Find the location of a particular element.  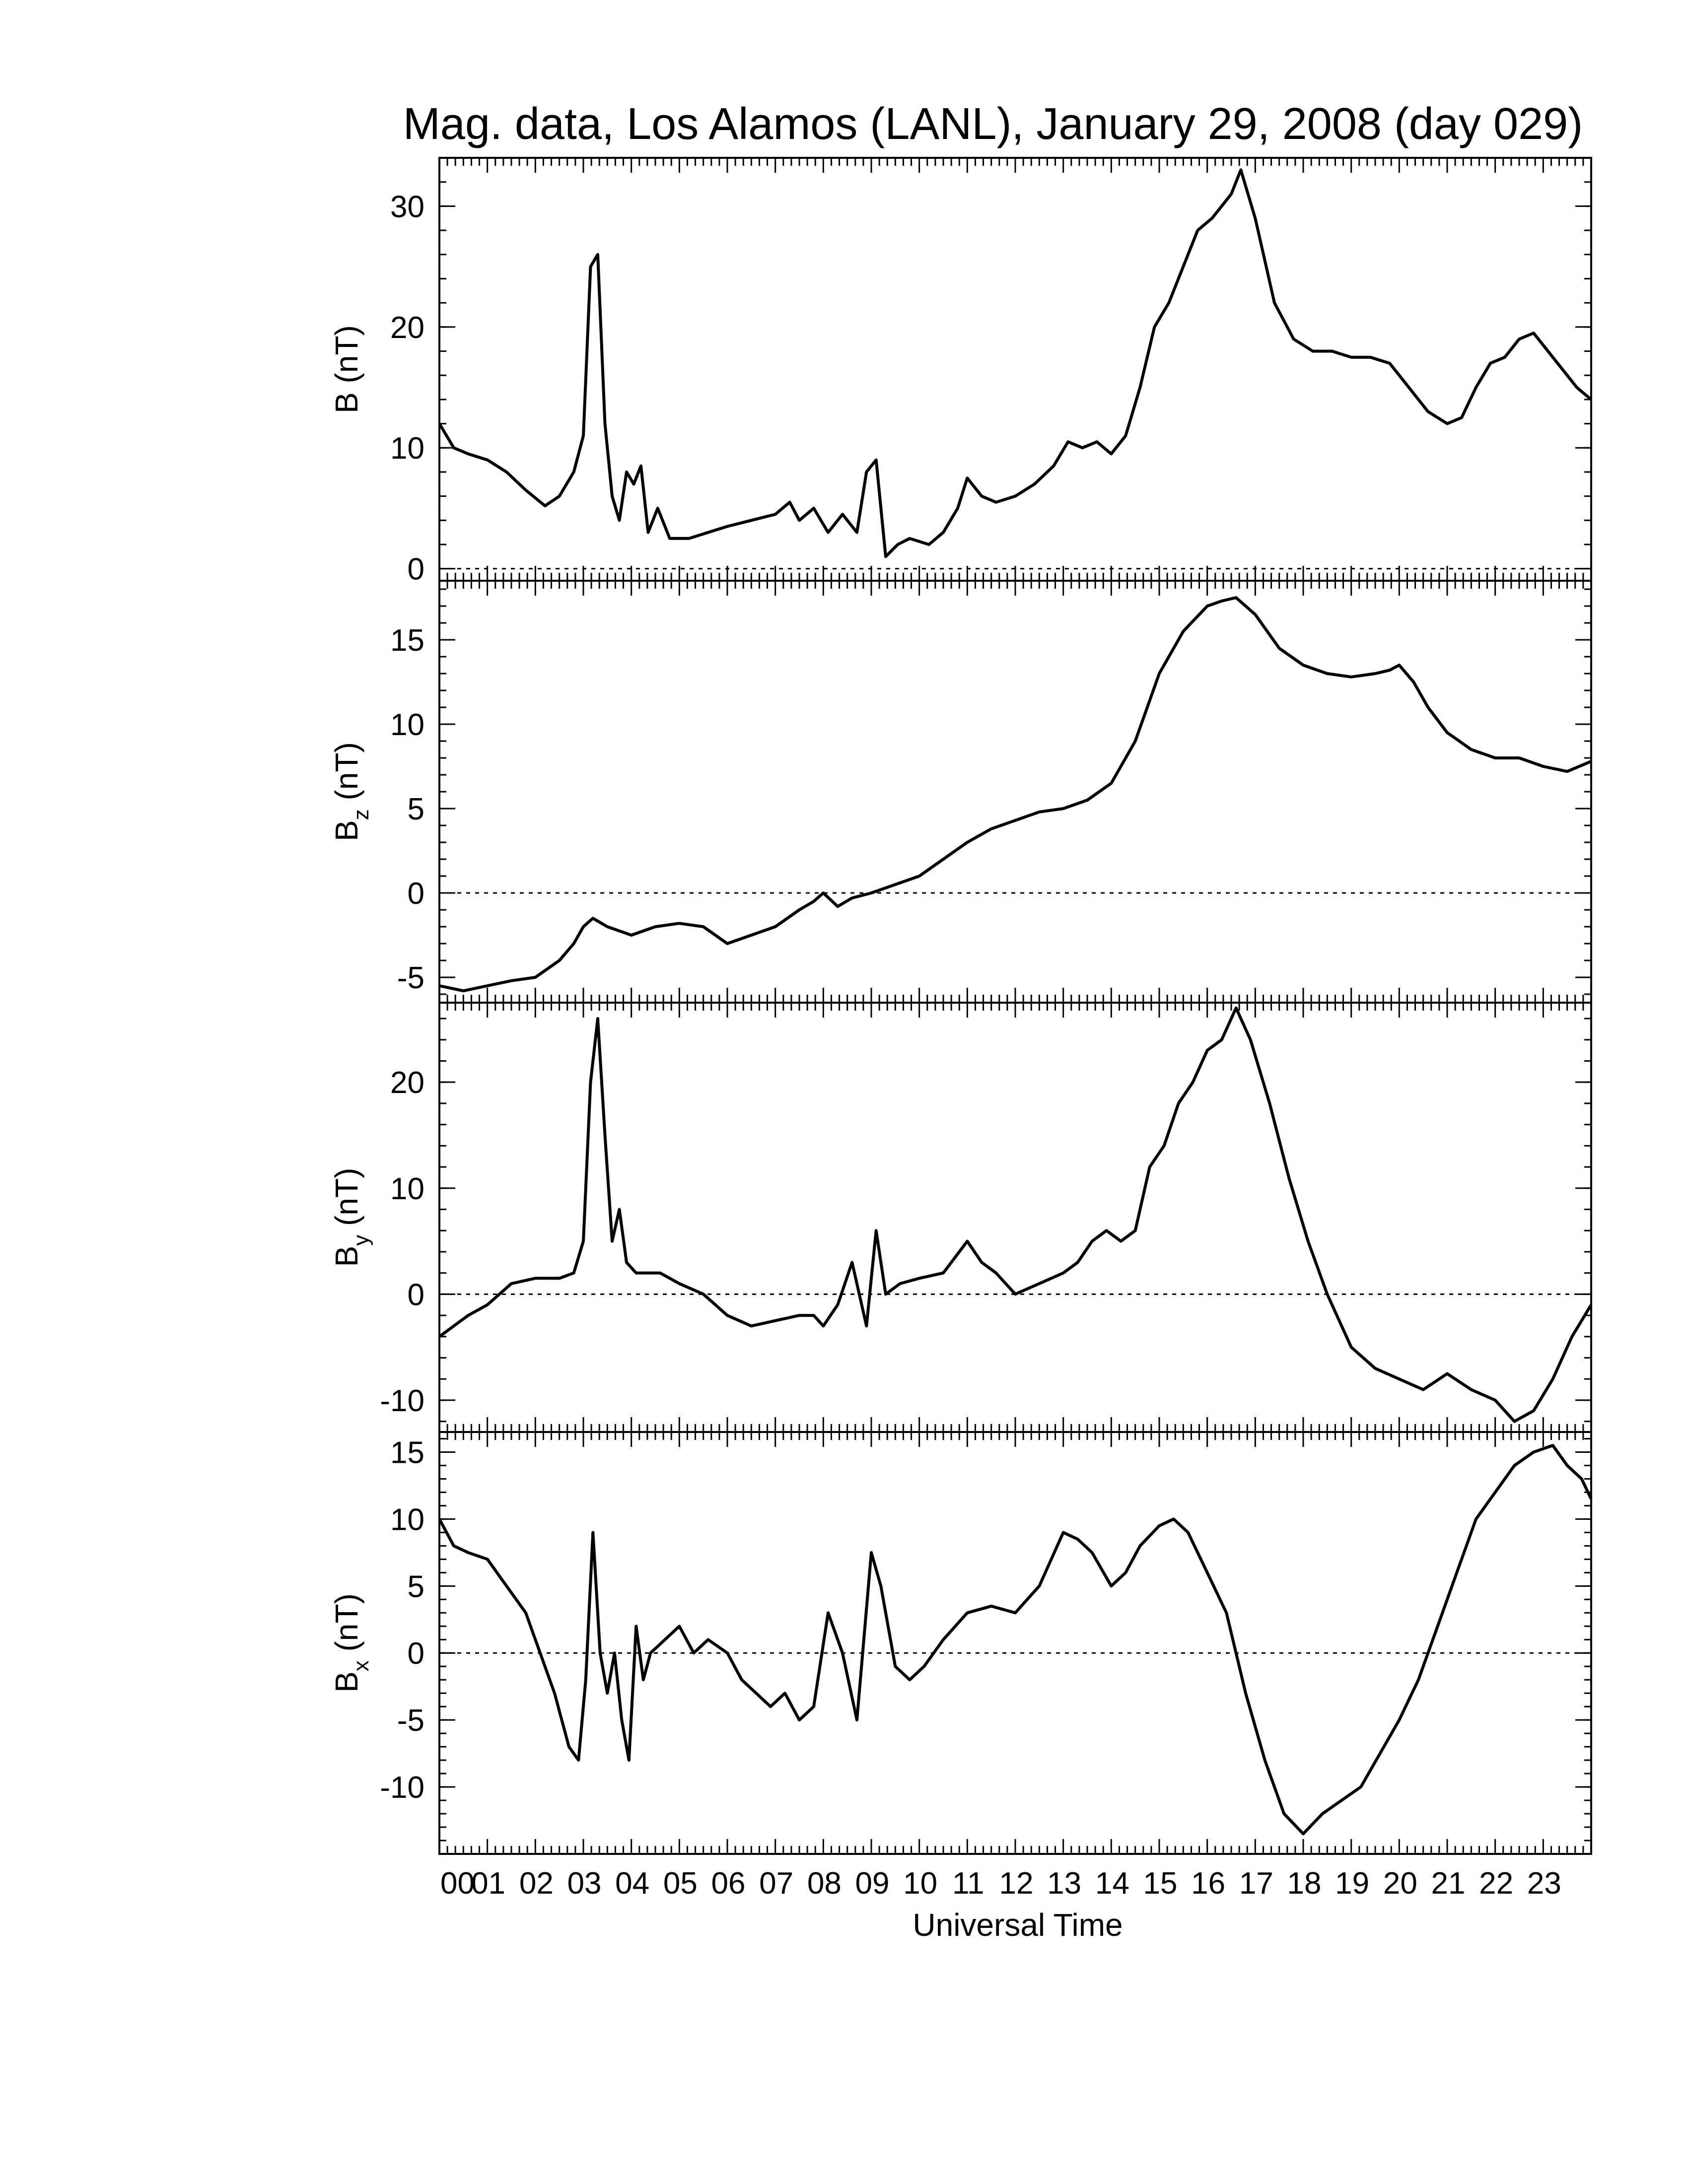

x-tick-label: 13 is located at coordinates (1064, 1883).